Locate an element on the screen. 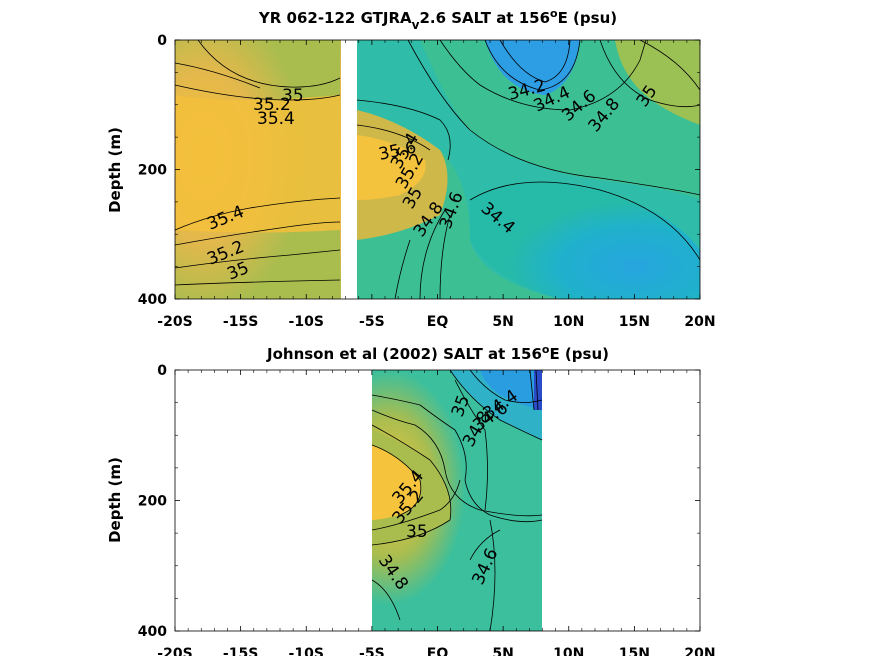 This screenshot has width=875, height=656. panel-bottom-ylabel: Depth (m) is located at coordinates (115, 500).